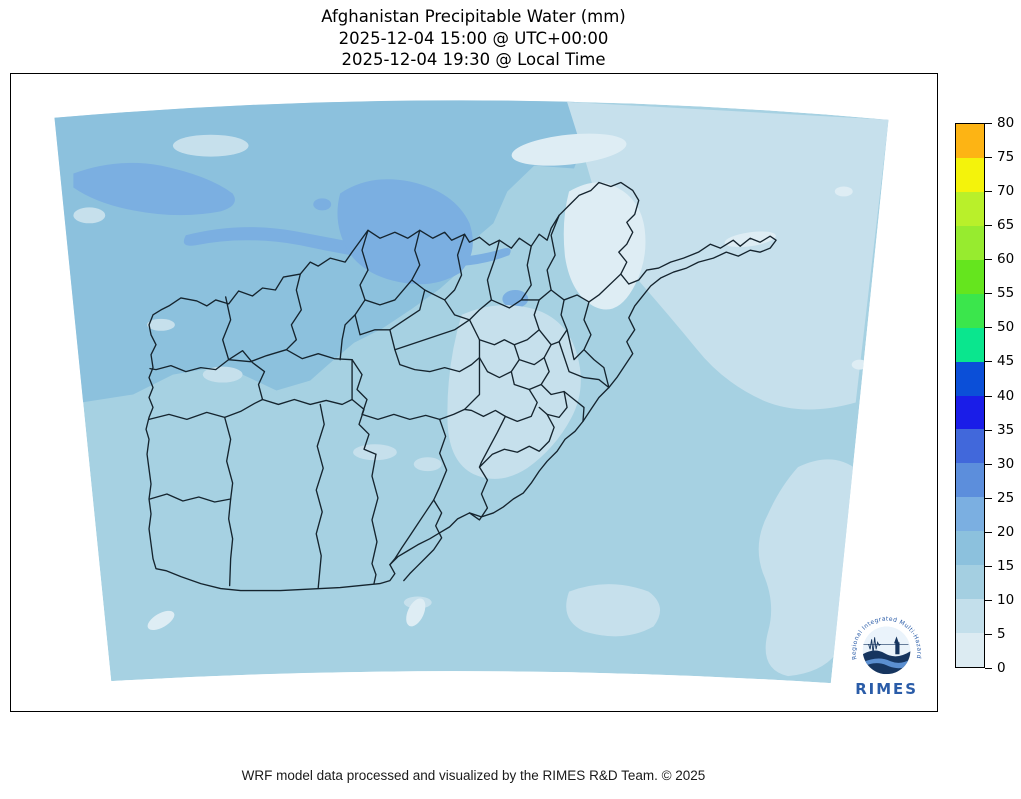 The height and width of the screenshot is (799, 1021). I want to click on plot-subtitle-local: 2025-12-04 19:30 @ Local Time, so click(473, 59).